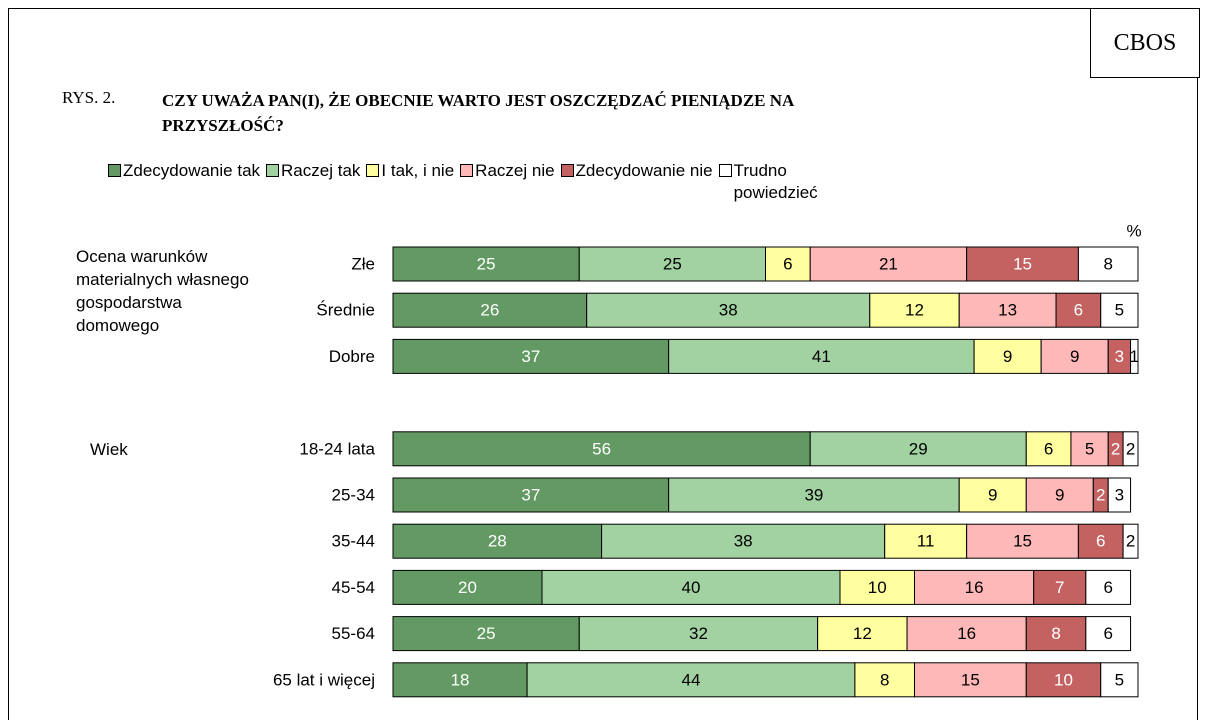  I want to click on value-label: 21, so click(888, 264).